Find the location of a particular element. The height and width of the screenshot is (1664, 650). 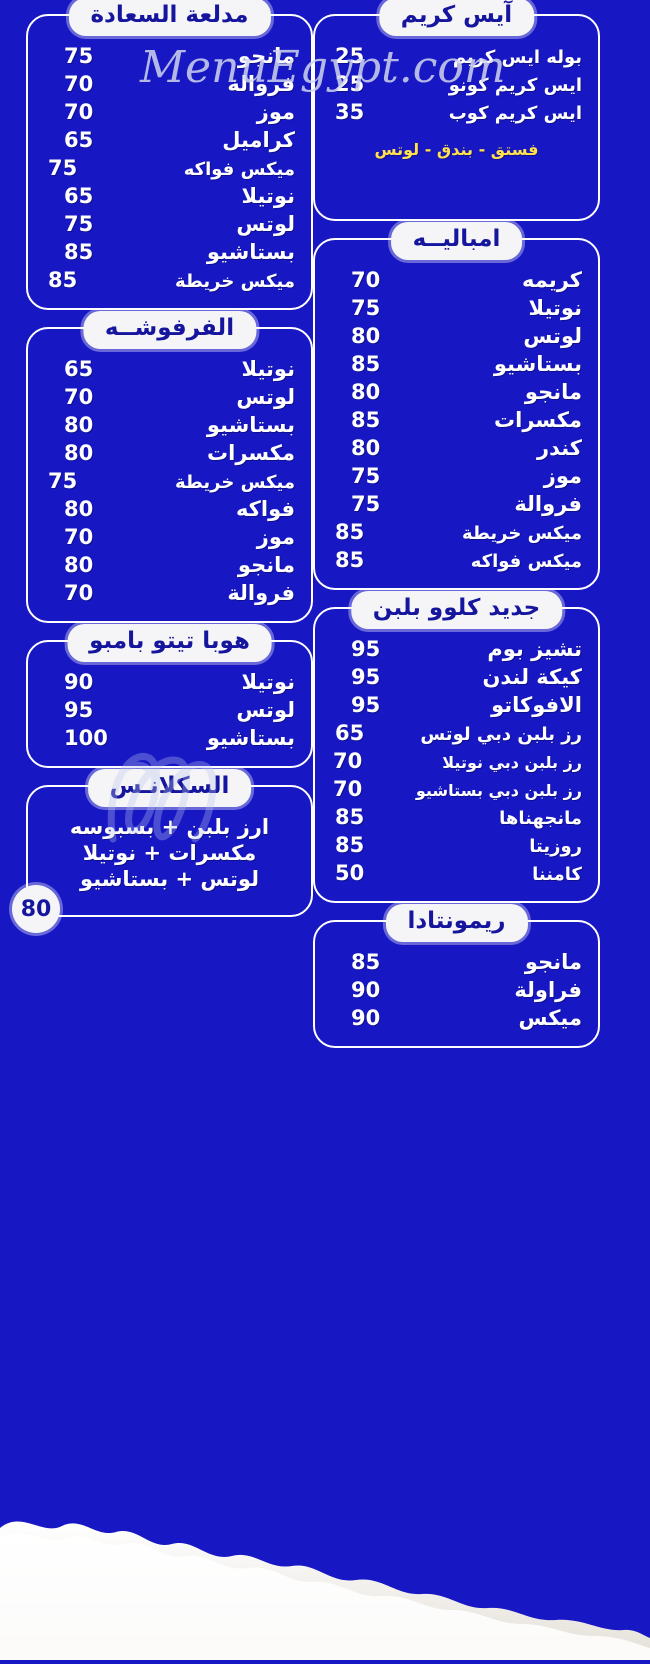

menu-row: موز 75 is located at coordinates (456, 476).